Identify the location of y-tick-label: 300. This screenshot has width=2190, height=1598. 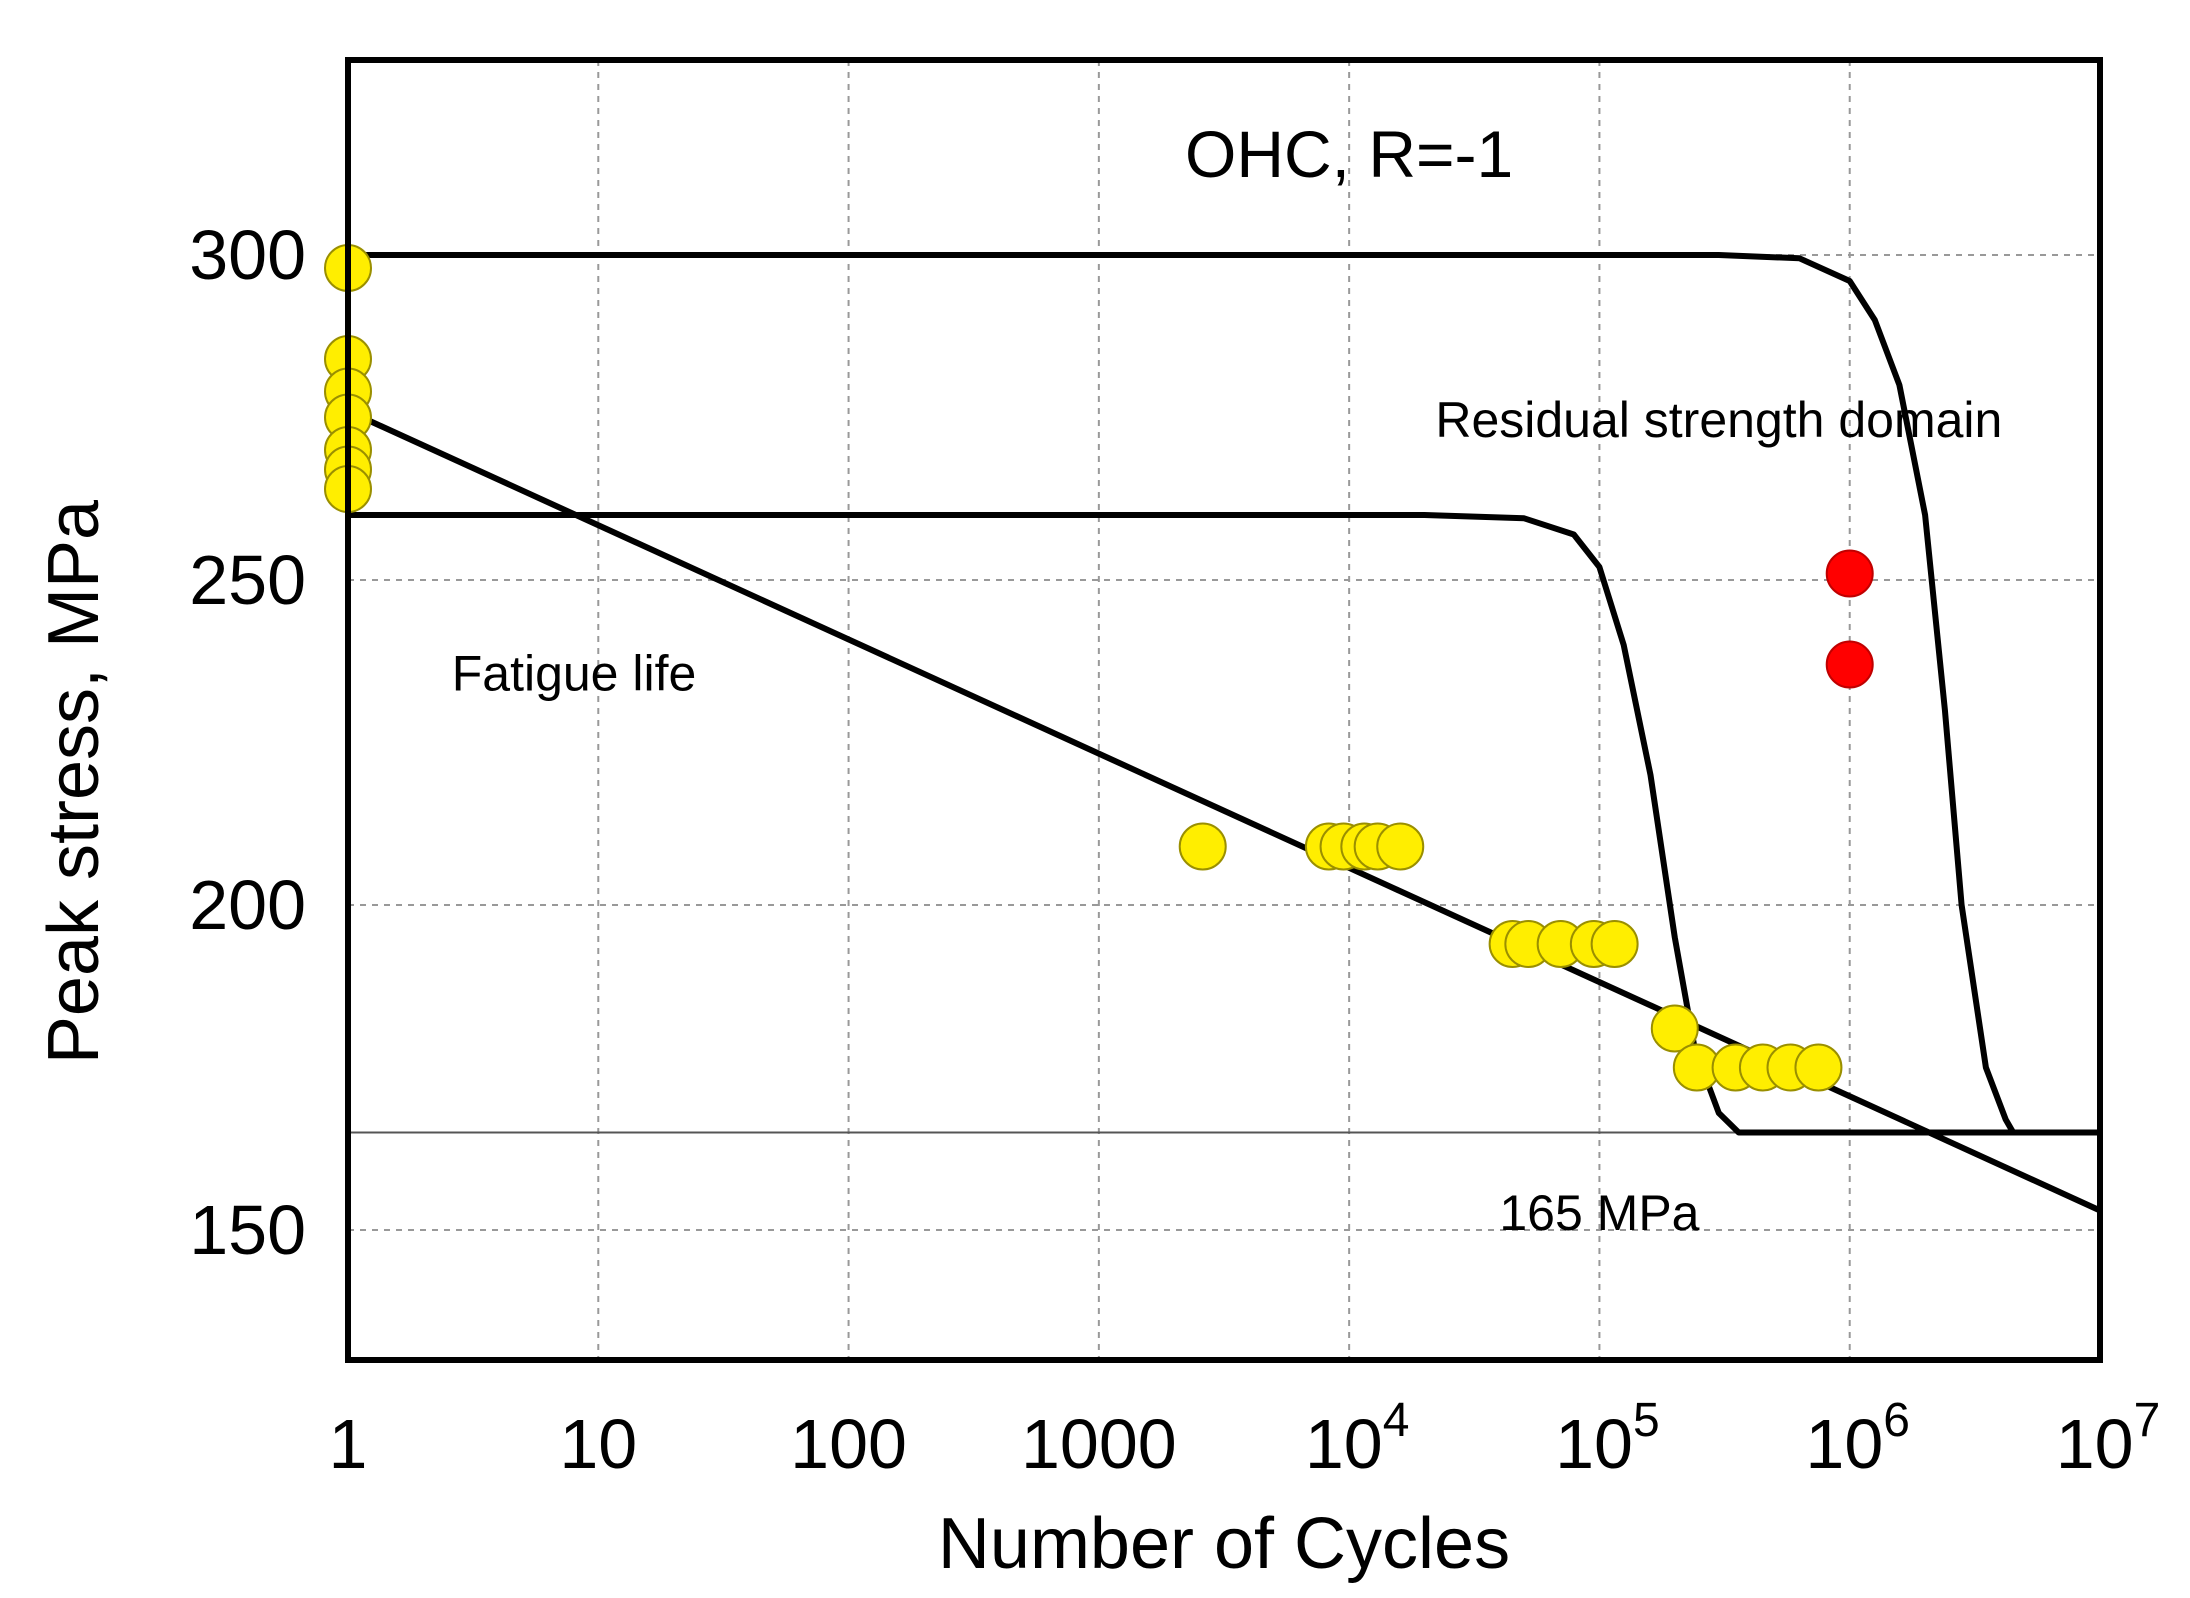
(247, 255).